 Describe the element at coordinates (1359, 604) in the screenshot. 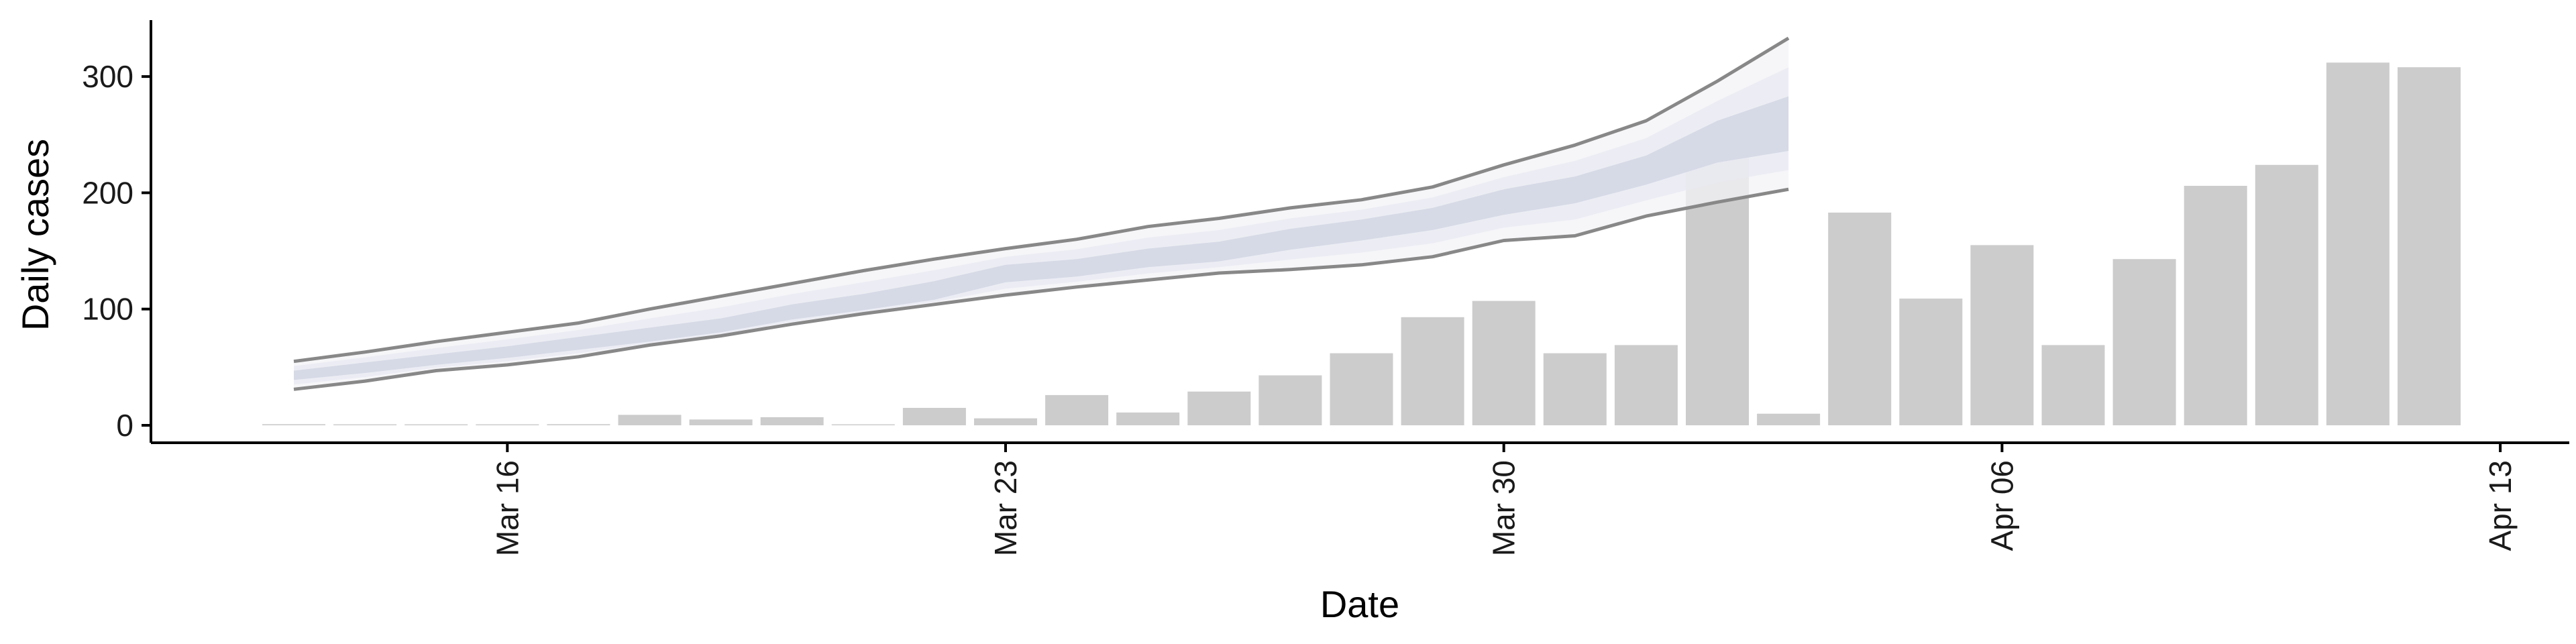

I see `x-axis-title: Date` at that location.